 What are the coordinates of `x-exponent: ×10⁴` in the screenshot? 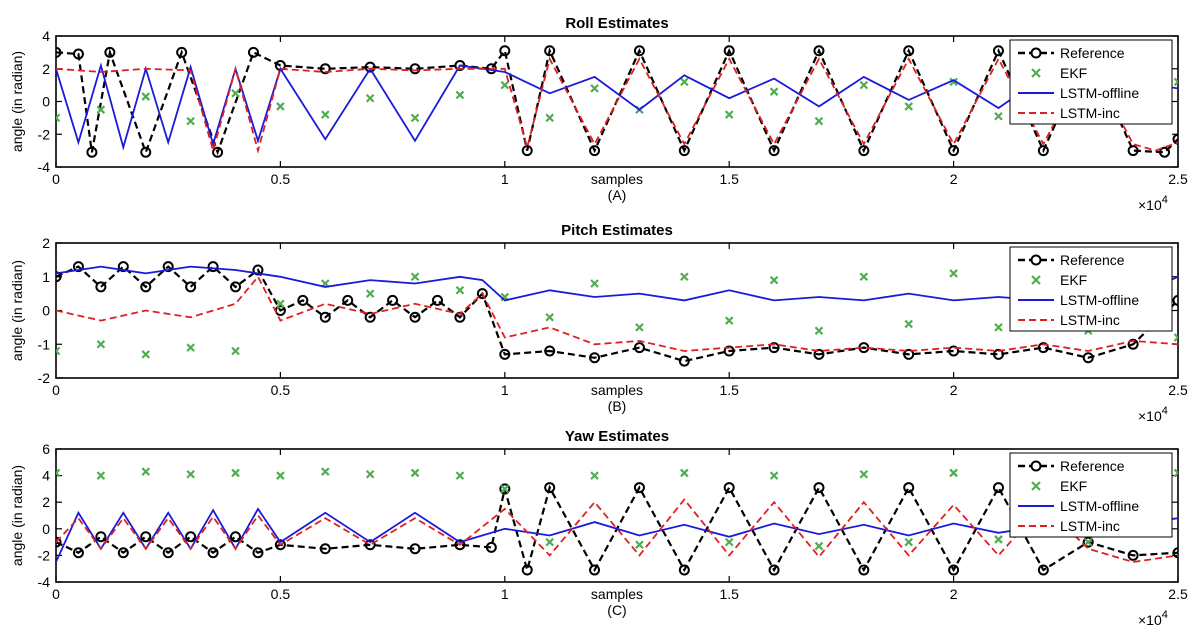 It's located at (1153, 203).